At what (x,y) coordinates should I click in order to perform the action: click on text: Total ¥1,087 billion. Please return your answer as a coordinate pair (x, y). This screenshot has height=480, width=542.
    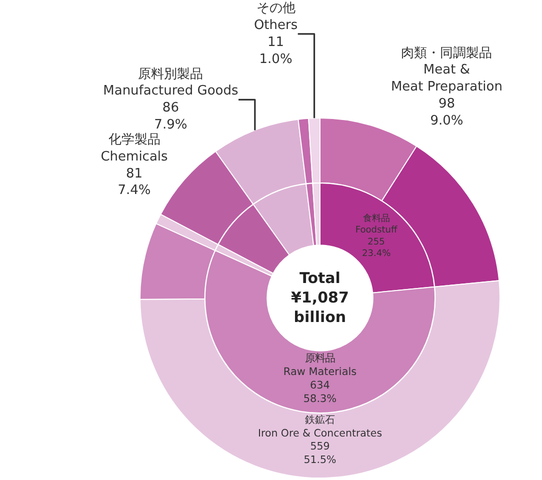
    Looking at the image, I should click on (320, 297).